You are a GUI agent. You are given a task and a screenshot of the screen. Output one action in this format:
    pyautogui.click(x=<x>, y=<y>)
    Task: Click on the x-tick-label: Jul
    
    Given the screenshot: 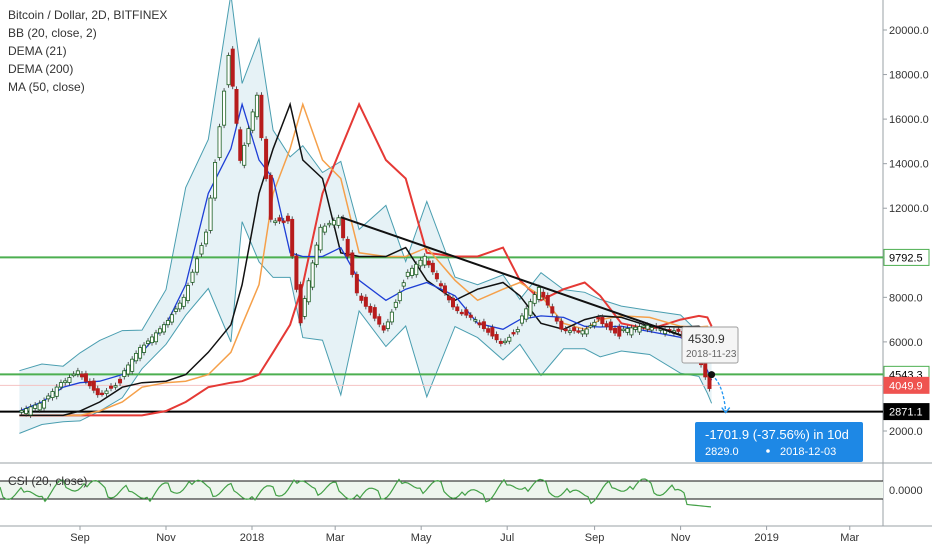 What is the action you would take?
    pyautogui.click(x=507, y=538)
    